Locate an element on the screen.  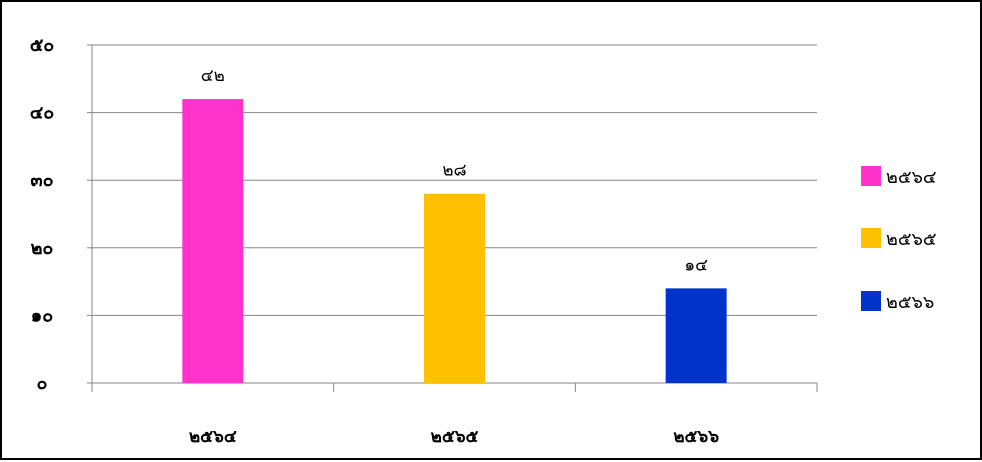
legend-label: ๒๕๖๔ is located at coordinates (911, 177).